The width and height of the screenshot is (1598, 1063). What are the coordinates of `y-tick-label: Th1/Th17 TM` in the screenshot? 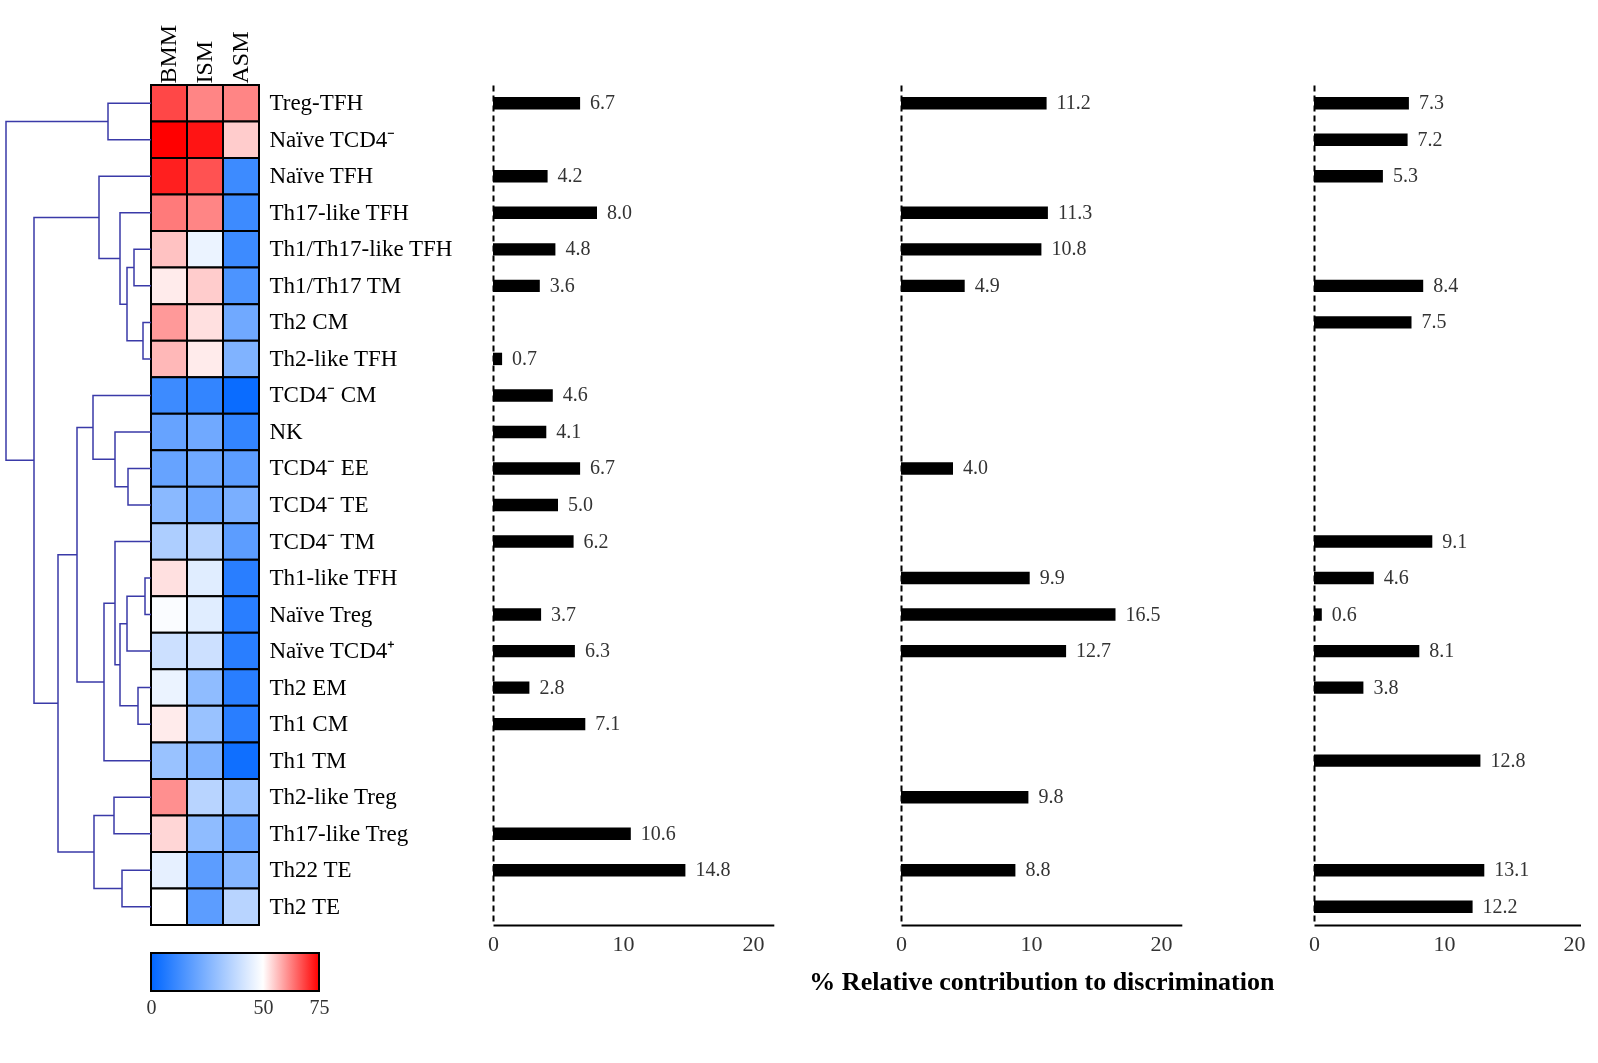 It's located at (335, 285).